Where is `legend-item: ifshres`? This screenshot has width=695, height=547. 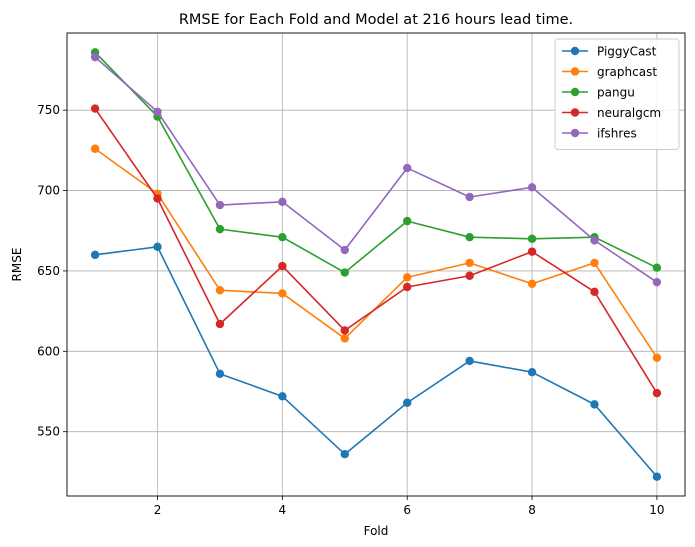
legend-item: ifshres is located at coordinates (599, 134).